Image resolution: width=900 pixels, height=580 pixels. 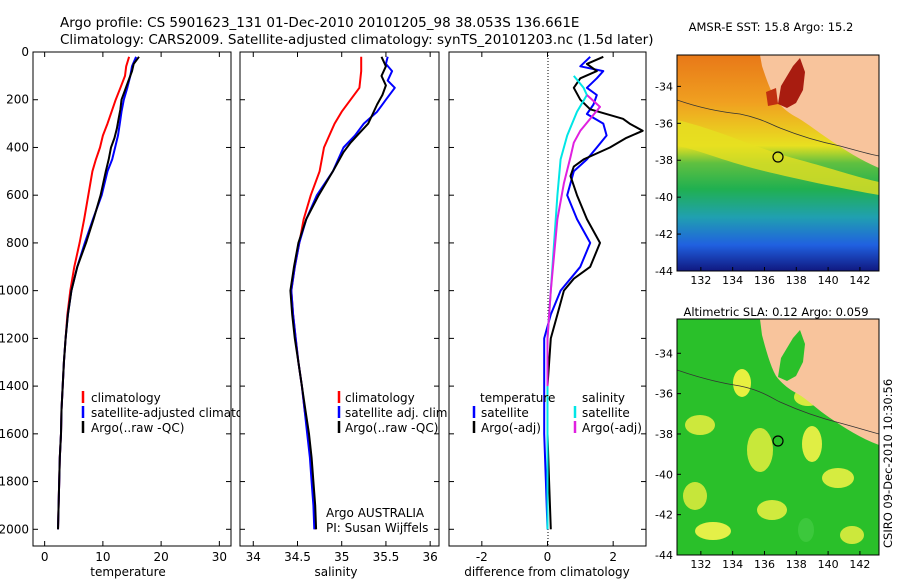 What do you see at coordinates (482, 557) in the screenshot?
I see `x-tick-label: -2` at bounding box center [482, 557].